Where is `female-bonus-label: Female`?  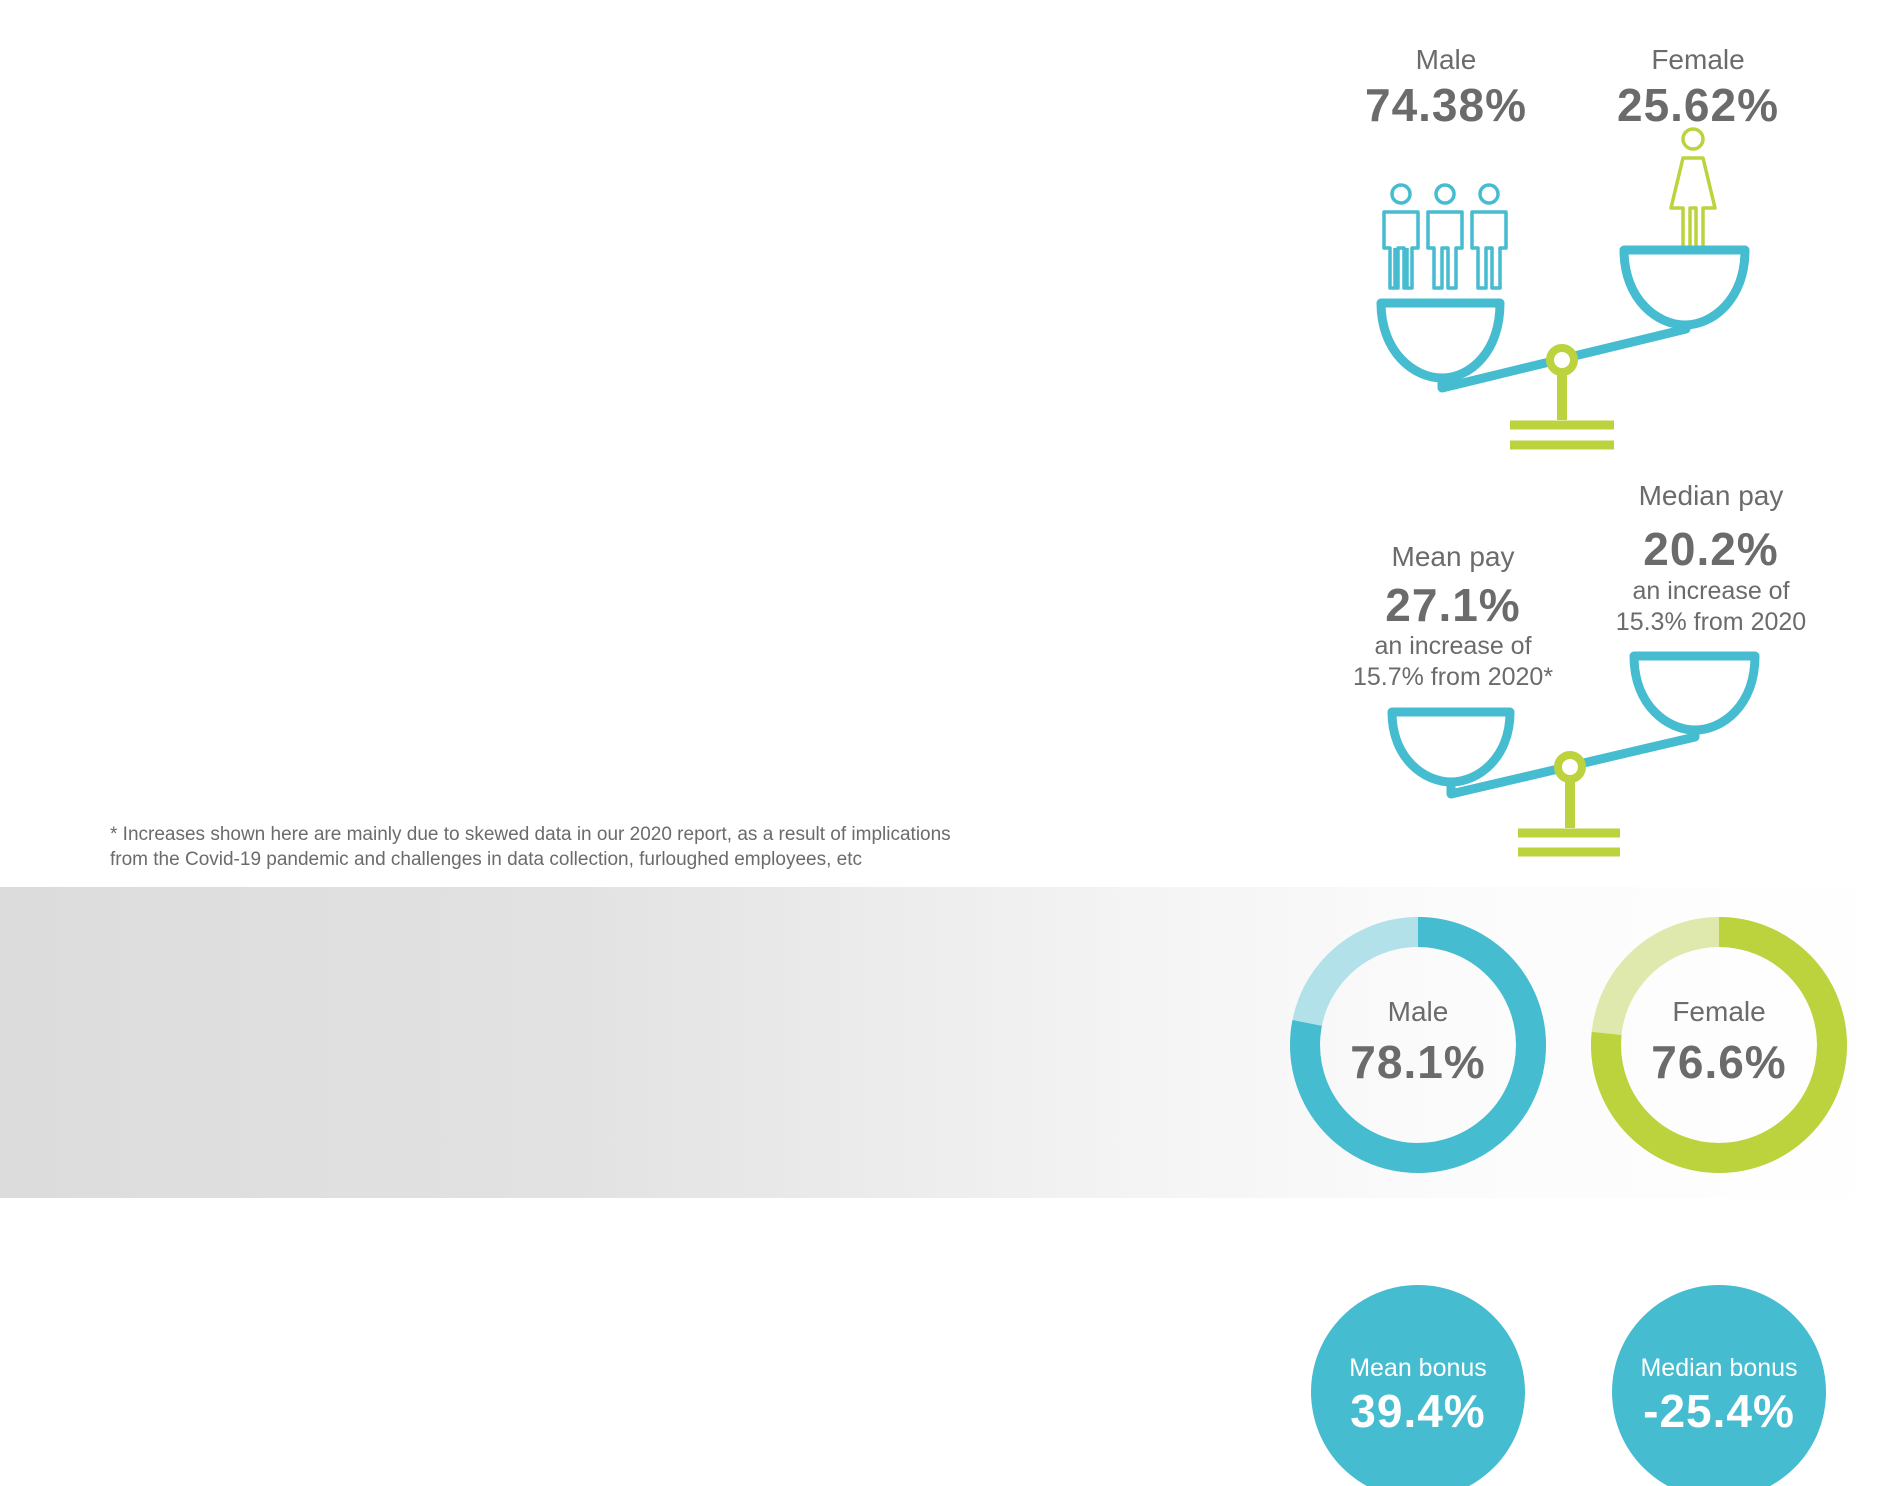
female-bonus-label: Female is located at coordinates (1719, 1011).